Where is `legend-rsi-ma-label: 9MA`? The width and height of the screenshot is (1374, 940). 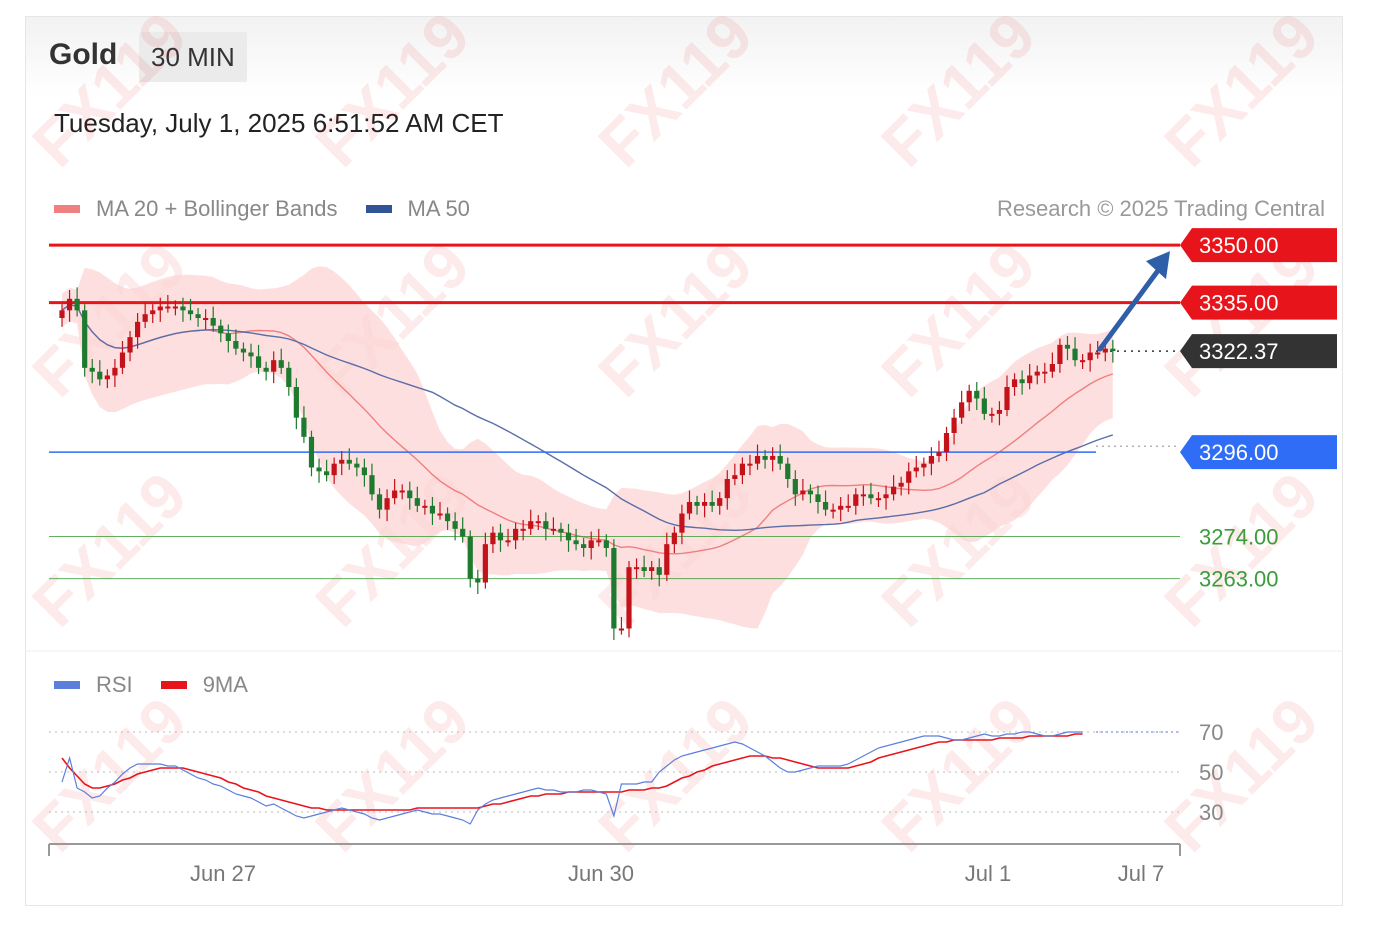
legend-rsi-ma-label: 9MA is located at coordinates (225, 684).